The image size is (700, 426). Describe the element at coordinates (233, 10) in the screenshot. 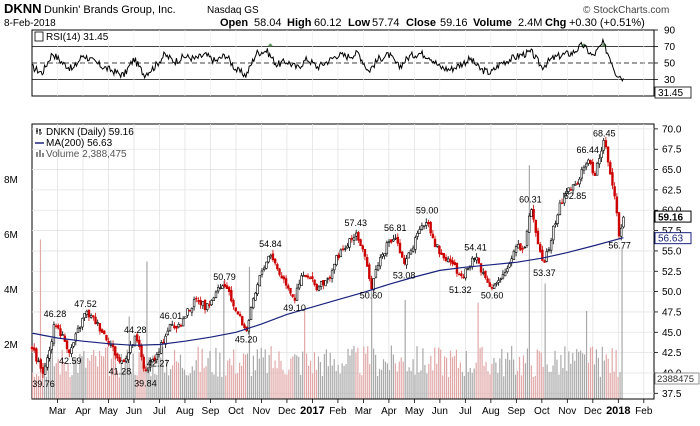

I see `exchange-name: Nasdaq GS` at that location.